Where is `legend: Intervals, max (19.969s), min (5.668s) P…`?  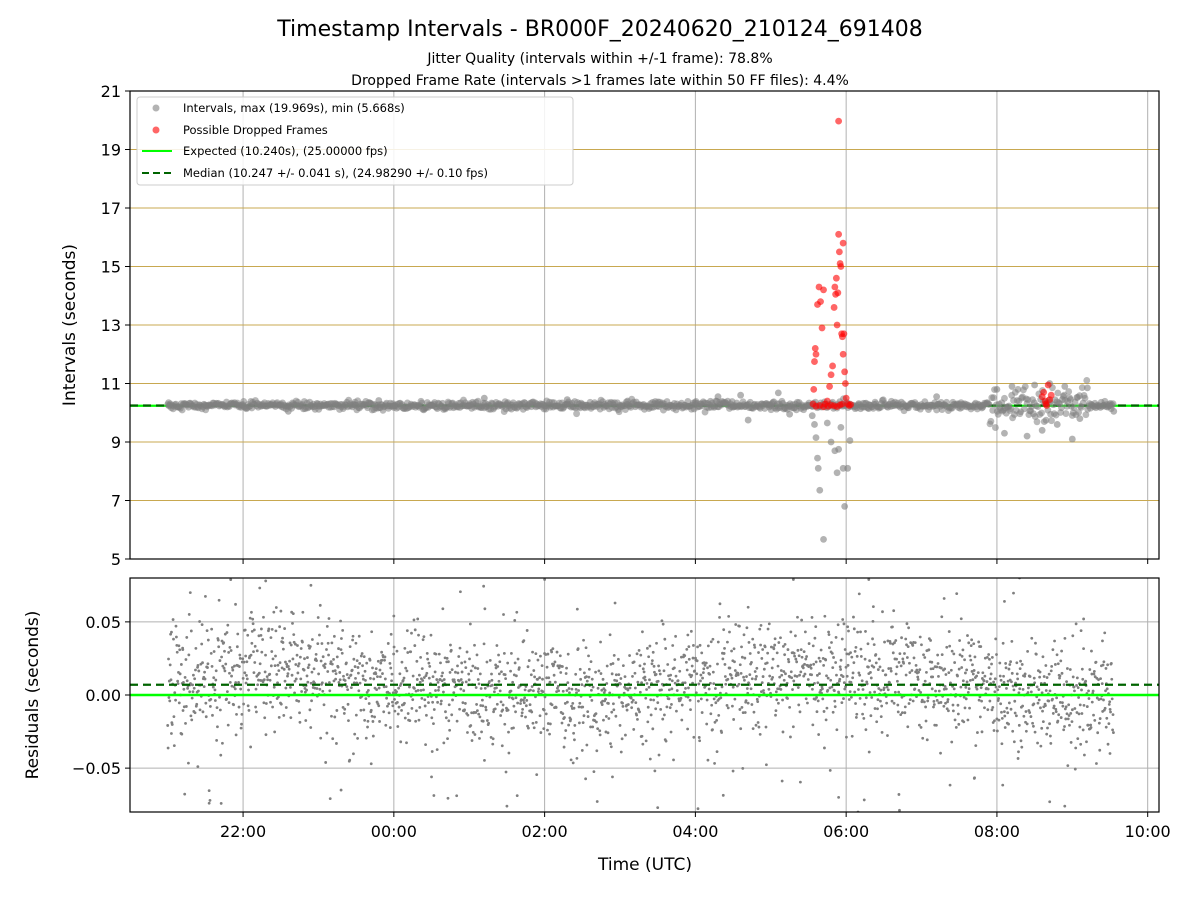
legend: Intervals, max (19.969s), min (5.668s) P… is located at coordinates (355, 141).